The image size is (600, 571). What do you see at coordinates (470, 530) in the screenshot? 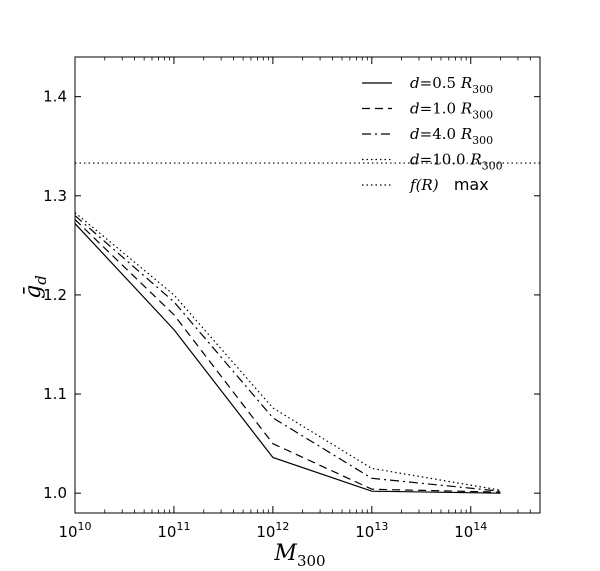
I see `x-tick-label: 1014` at bounding box center [470, 530].